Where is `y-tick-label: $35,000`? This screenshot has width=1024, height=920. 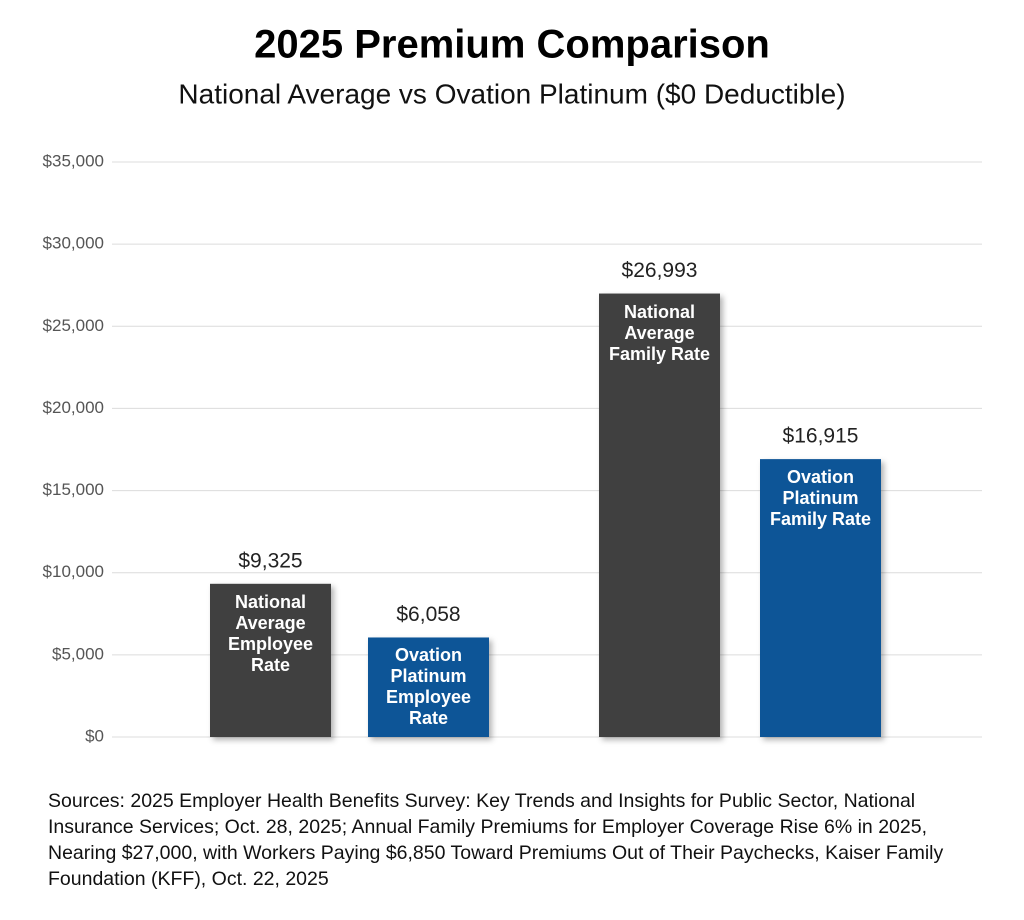 y-tick-label: $35,000 is located at coordinates (73, 160).